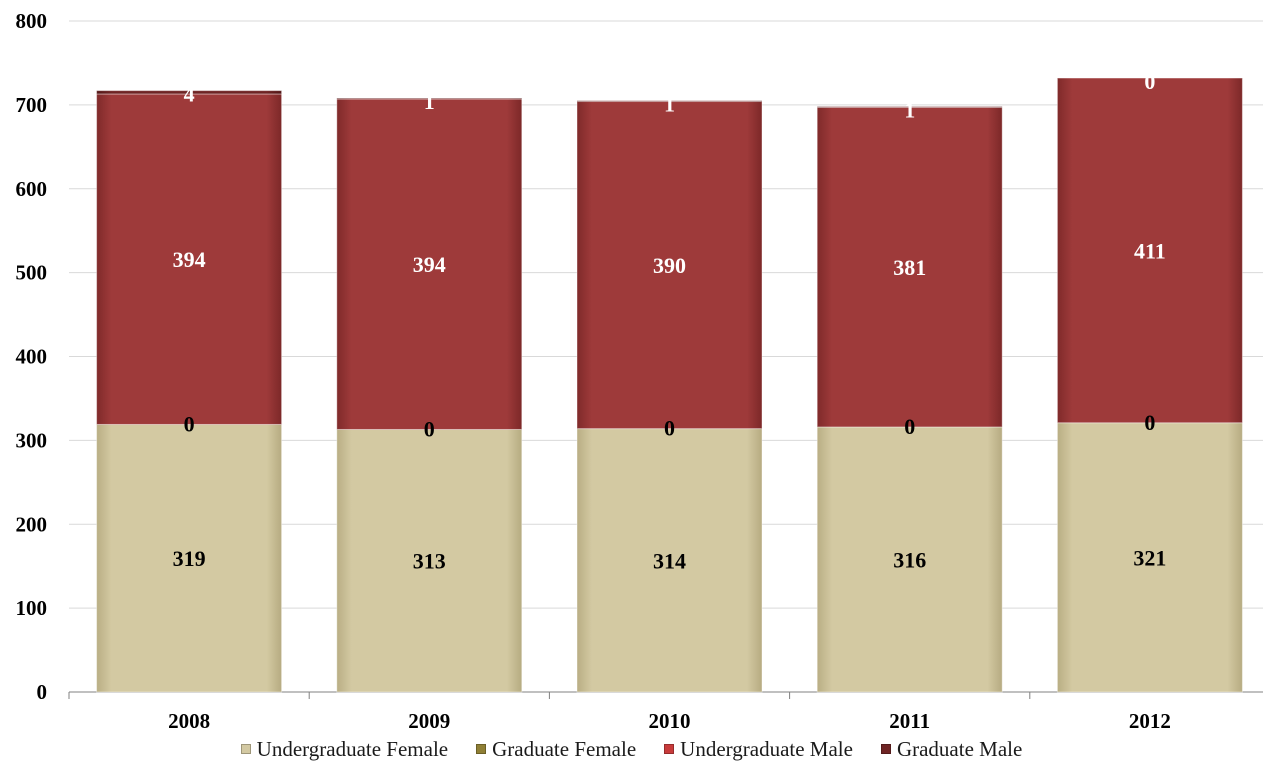 This screenshot has height=767, width=1263. What do you see at coordinates (189, 423) in the screenshot?
I see `data-label-graduate-female-2008: 0` at bounding box center [189, 423].